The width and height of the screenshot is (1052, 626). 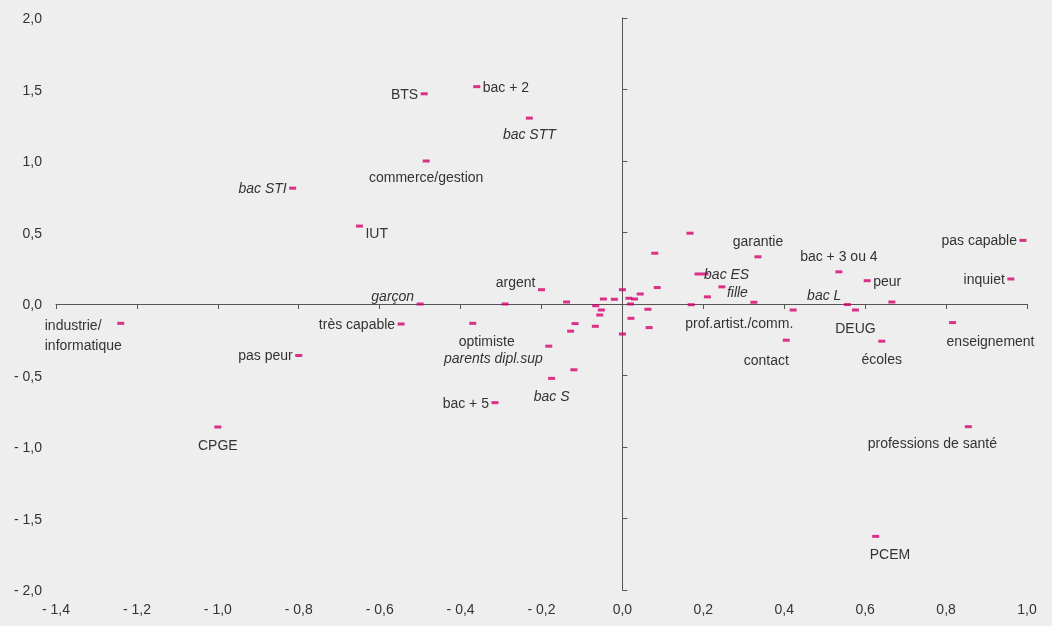 I want to click on annotation: prof.artist./comm., so click(x=739, y=322).